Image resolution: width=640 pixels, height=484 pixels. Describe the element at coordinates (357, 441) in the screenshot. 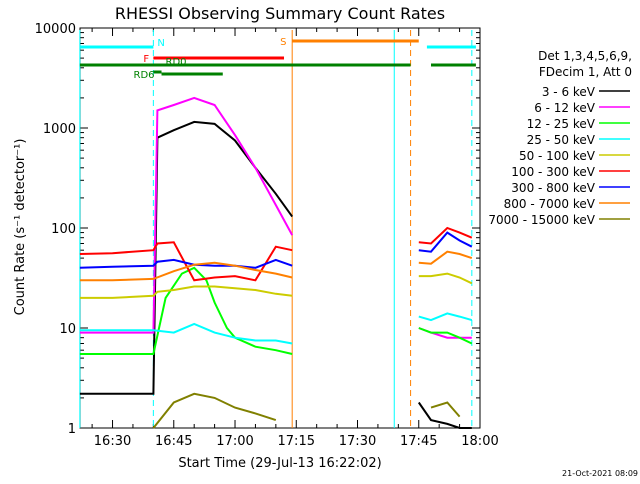

I see `x-tick-label: 17:30` at that location.